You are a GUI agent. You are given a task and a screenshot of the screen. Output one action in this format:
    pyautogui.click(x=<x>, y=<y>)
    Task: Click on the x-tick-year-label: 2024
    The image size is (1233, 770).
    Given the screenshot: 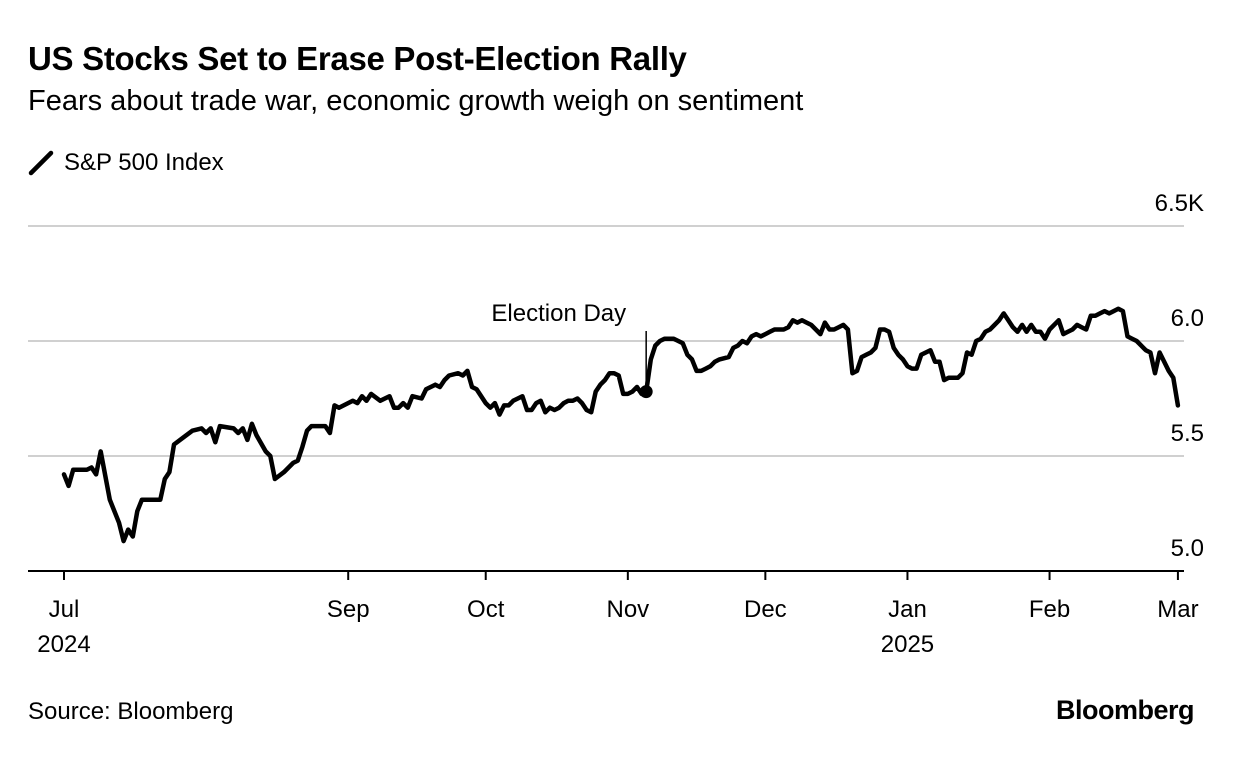 What is the action you would take?
    pyautogui.click(x=63, y=644)
    